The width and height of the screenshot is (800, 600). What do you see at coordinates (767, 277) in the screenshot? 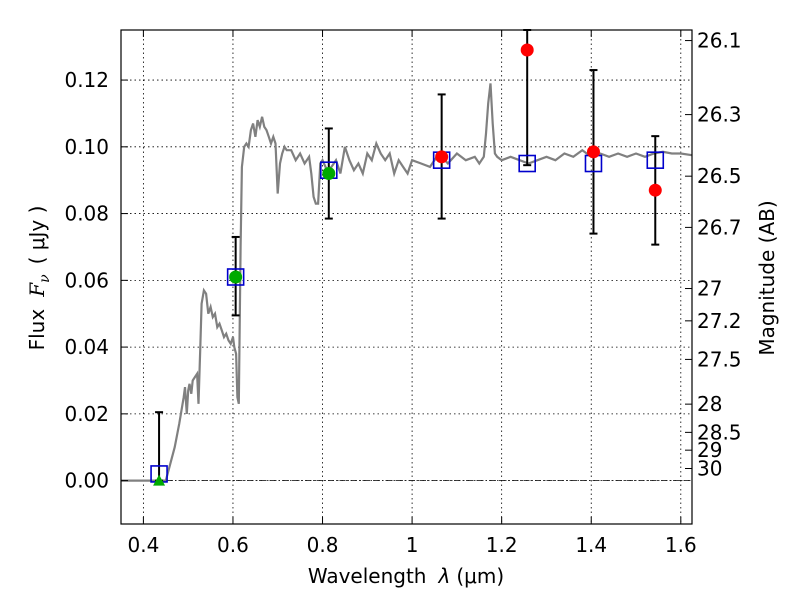
I see `y2-axis-title: Magnitude (AB)` at bounding box center [767, 277].